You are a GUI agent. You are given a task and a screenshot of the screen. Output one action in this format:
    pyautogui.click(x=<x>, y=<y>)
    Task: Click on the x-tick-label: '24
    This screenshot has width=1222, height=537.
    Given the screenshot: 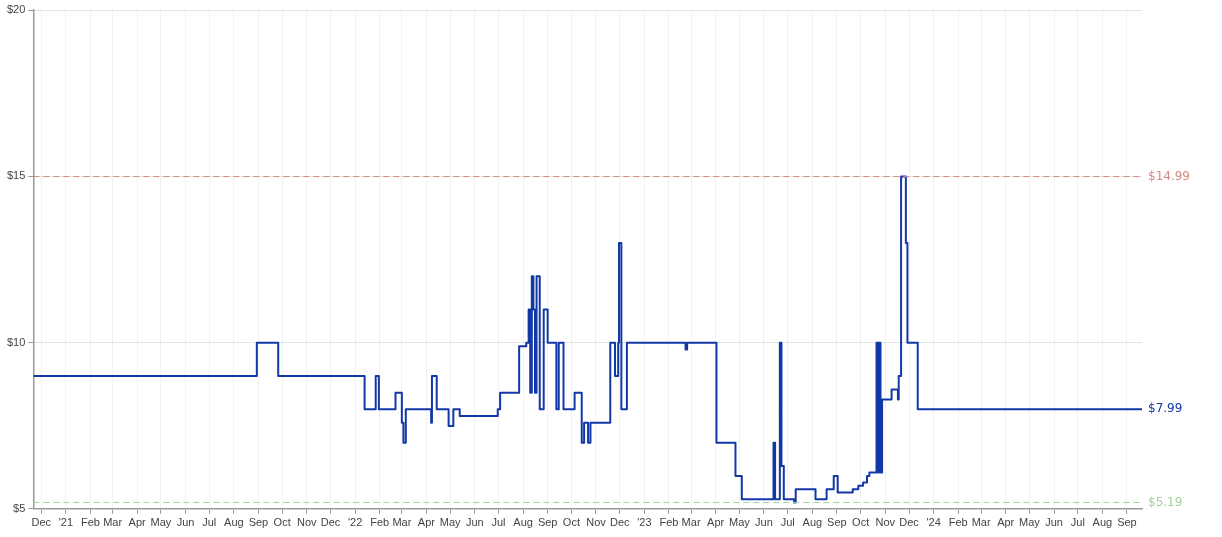 What is the action you would take?
    pyautogui.click(x=933, y=522)
    